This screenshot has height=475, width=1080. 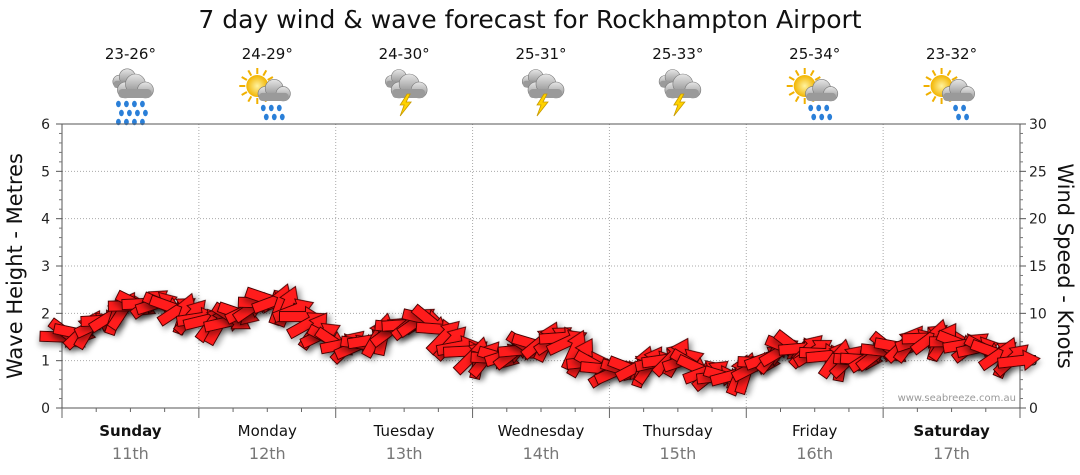 What do you see at coordinates (45, 172) in the screenshot?
I see `left-tick-label: 5` at bounding box center [45, 172].